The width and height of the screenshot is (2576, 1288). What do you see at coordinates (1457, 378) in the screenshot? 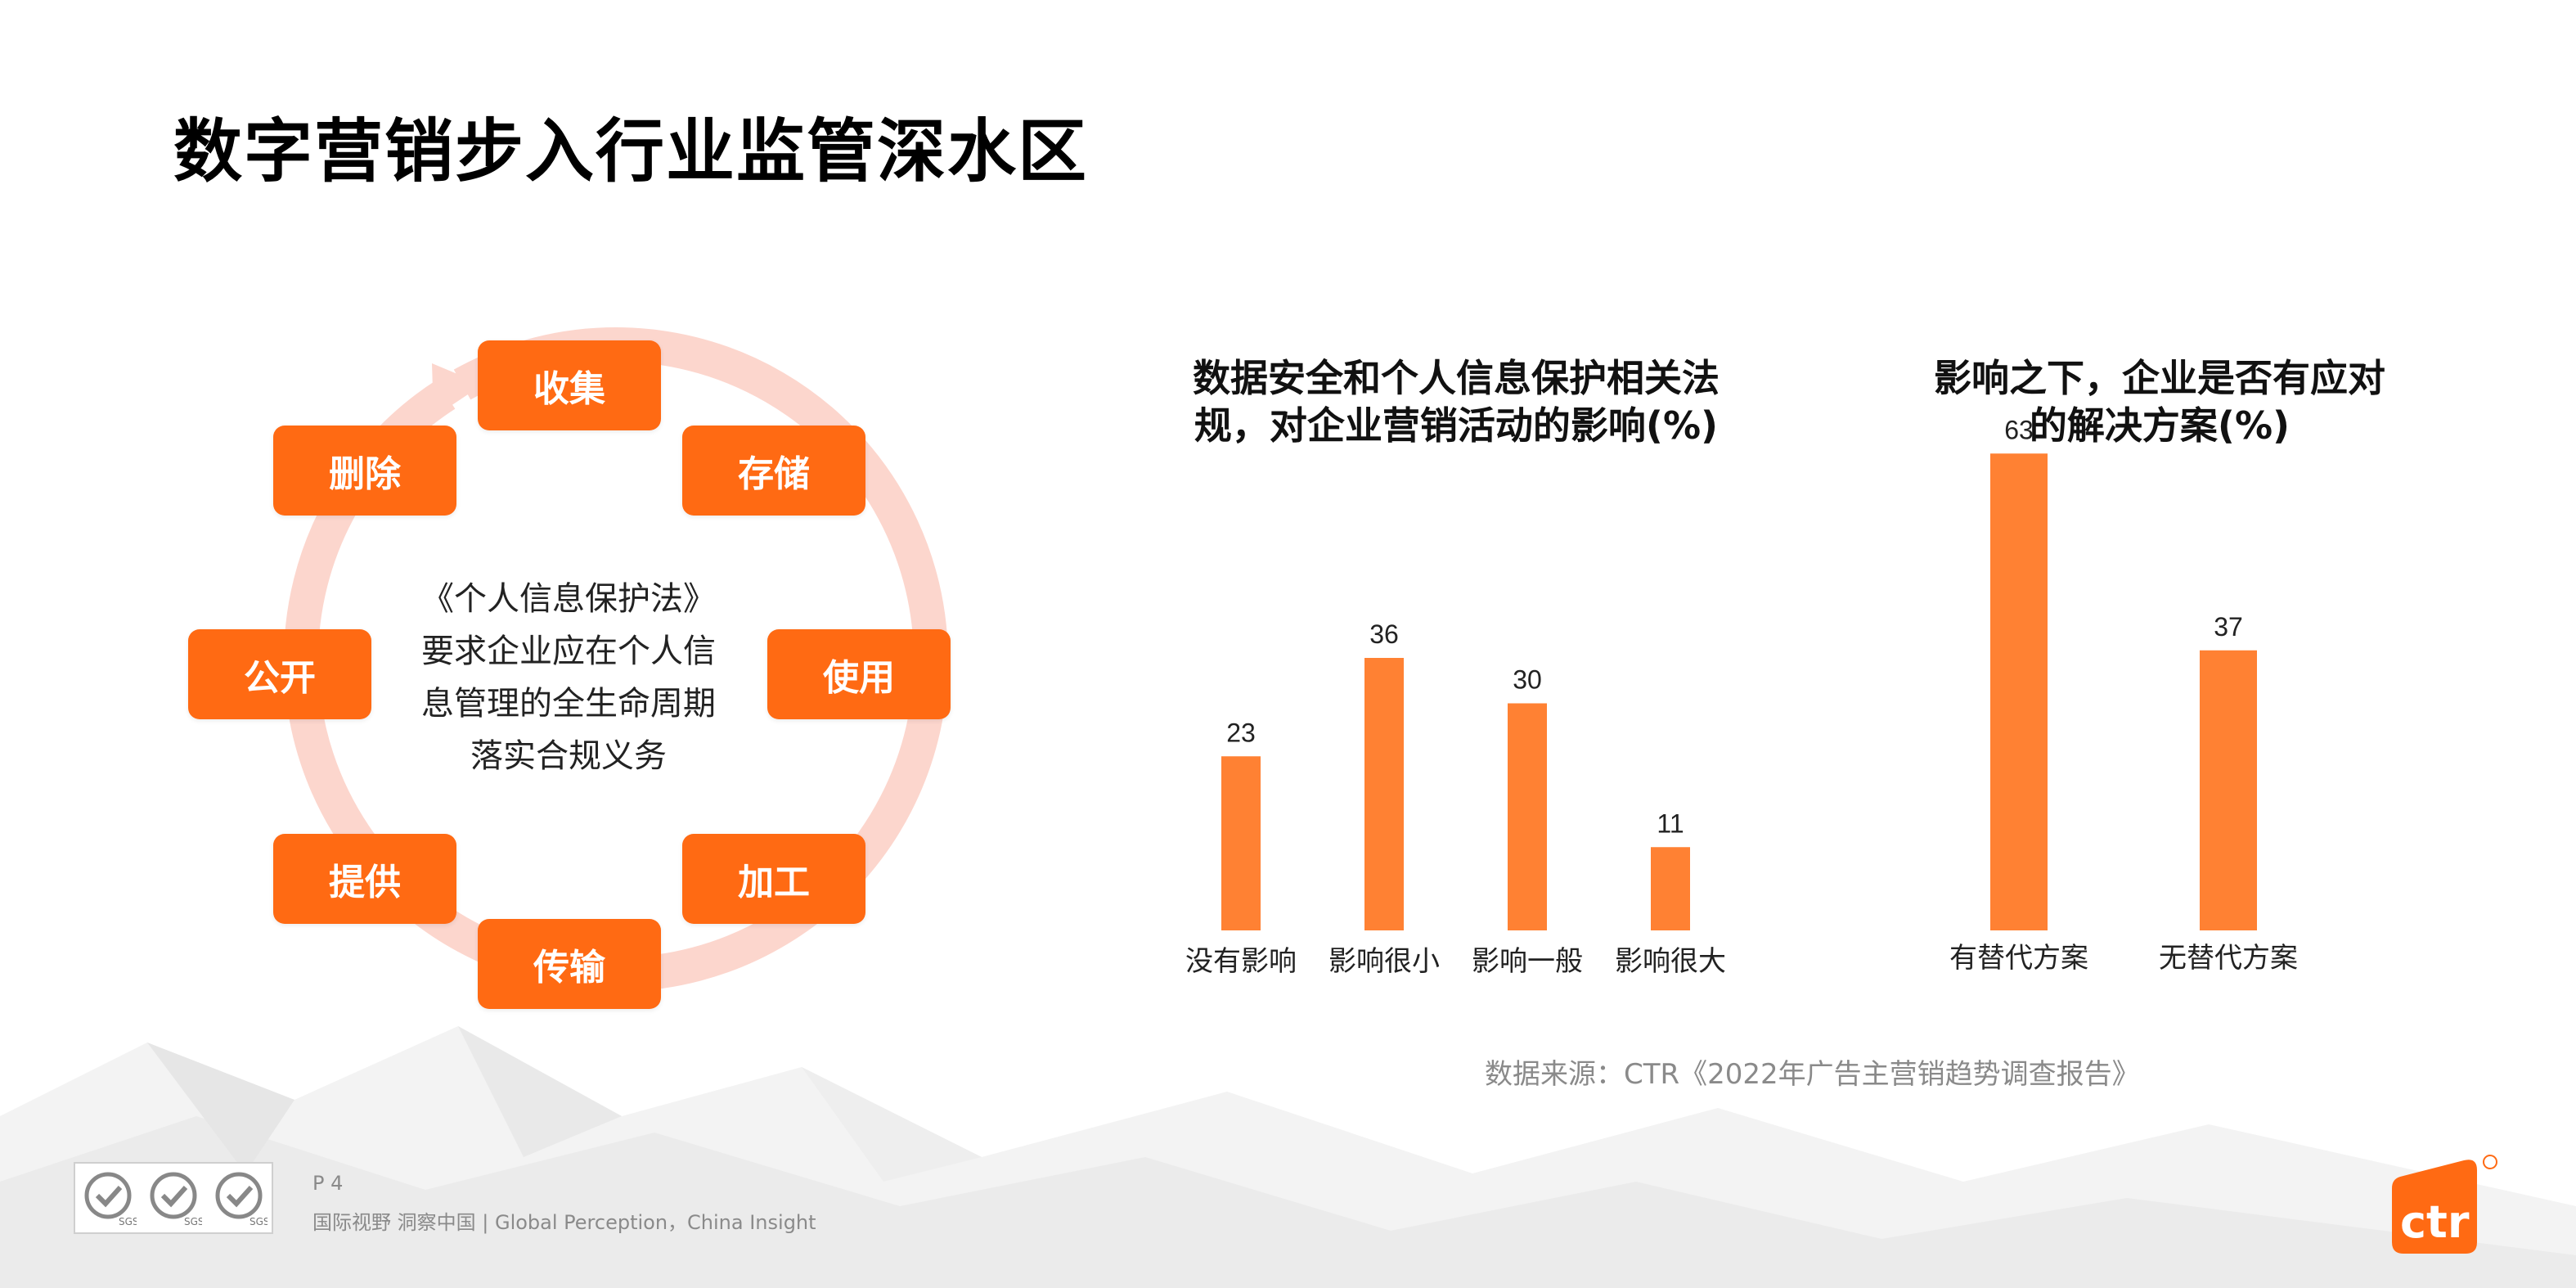
I see `chart1-title-line: 数据安全和个人信息保护相关法` at bounding box center [1457, 378].